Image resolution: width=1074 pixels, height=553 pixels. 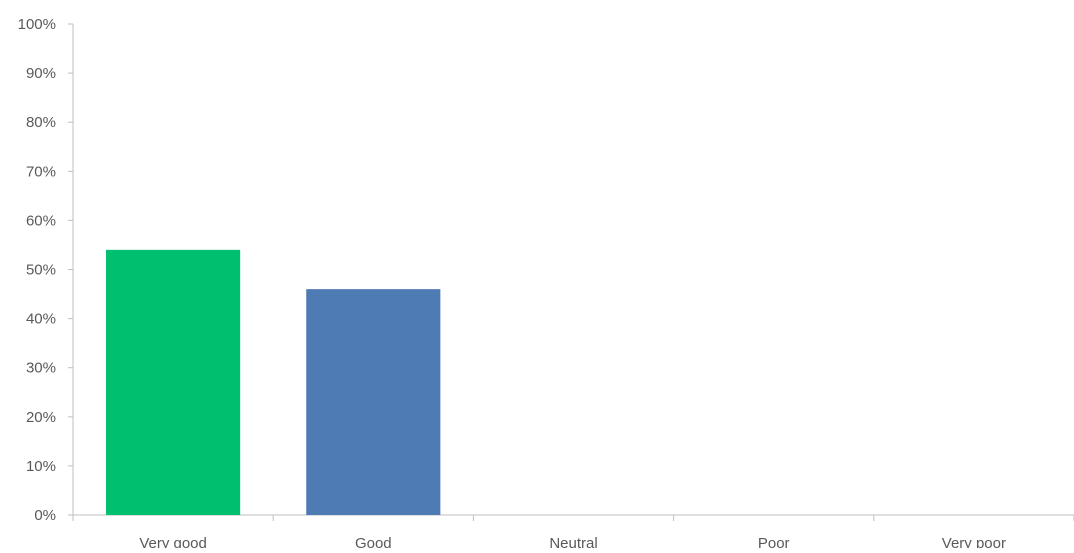 I want to click on x-tick-label: Very poor, so click(x=974, y=541).